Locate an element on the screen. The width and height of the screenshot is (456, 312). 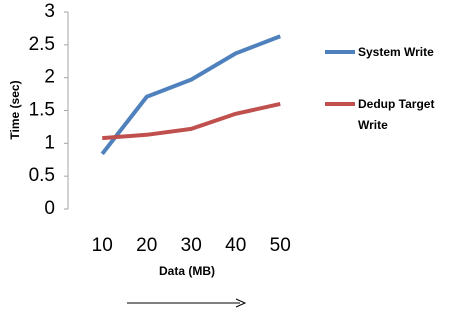
y-tick-label: 3 is located at coordinates (49, 11).